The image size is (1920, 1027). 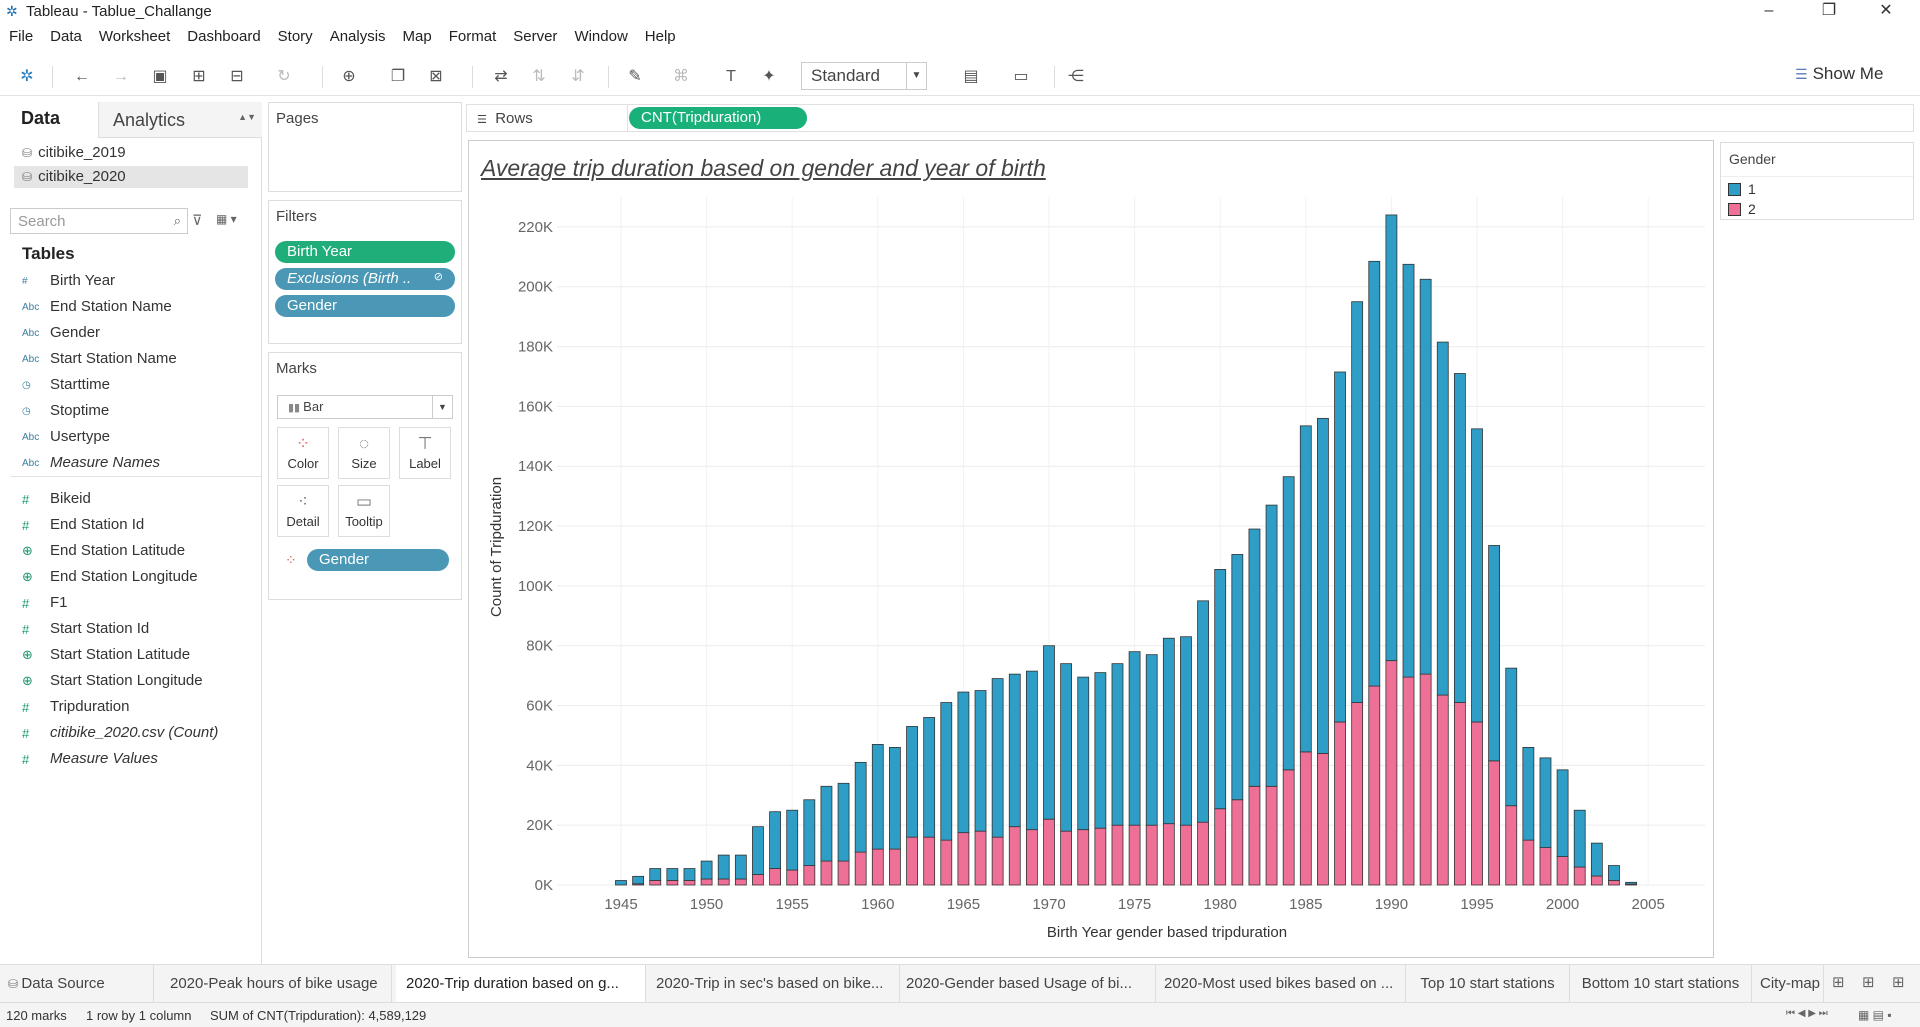 What do you see at coordinates (578, 76) in the screenshot?
I see `sort-descending-icon: ⇵` at bounding box center [578, 76].